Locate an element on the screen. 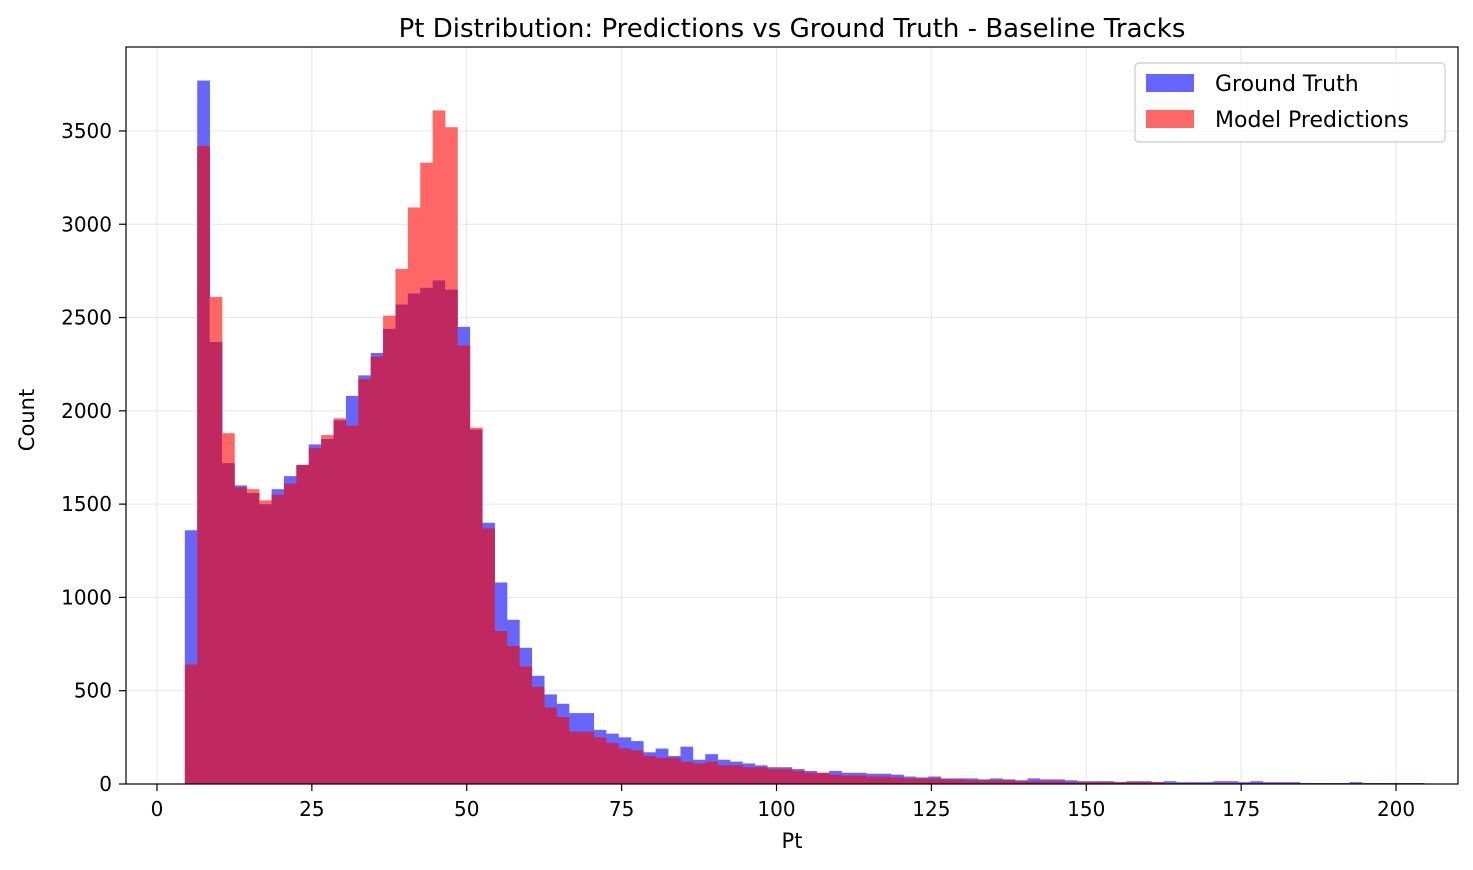  legend-label-ground-truth: Ground Truth is located at coordinates (1287, 84).